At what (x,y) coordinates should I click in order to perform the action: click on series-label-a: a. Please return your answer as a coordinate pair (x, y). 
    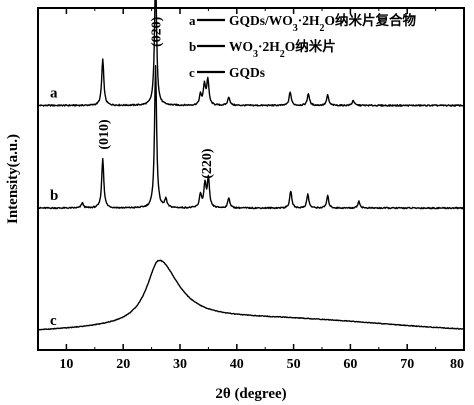
    Looking at the image, I should click on (54, 93).